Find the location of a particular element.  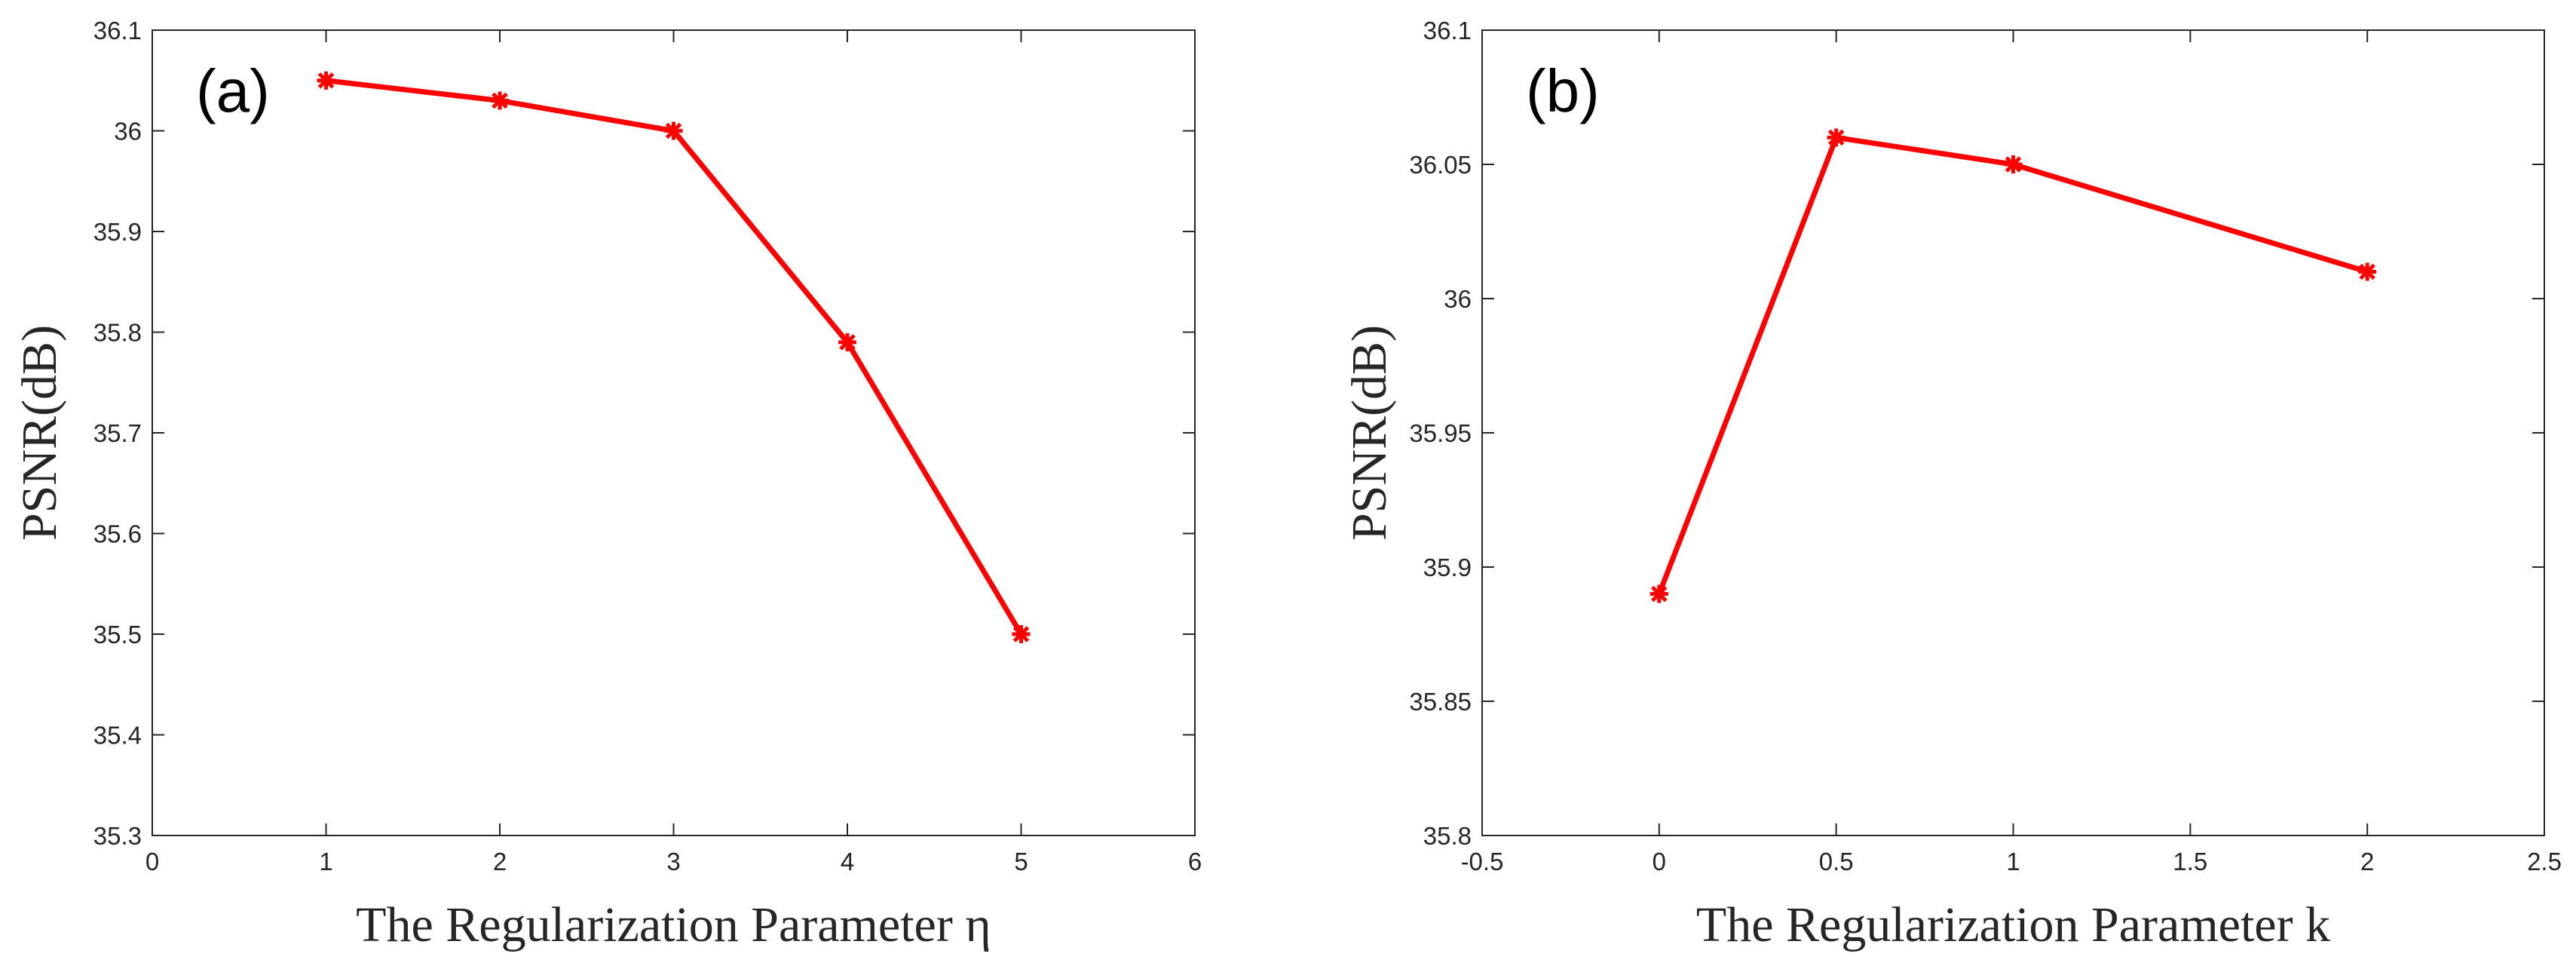

x-tick-label: 4 is located at coordinates (847, 861).